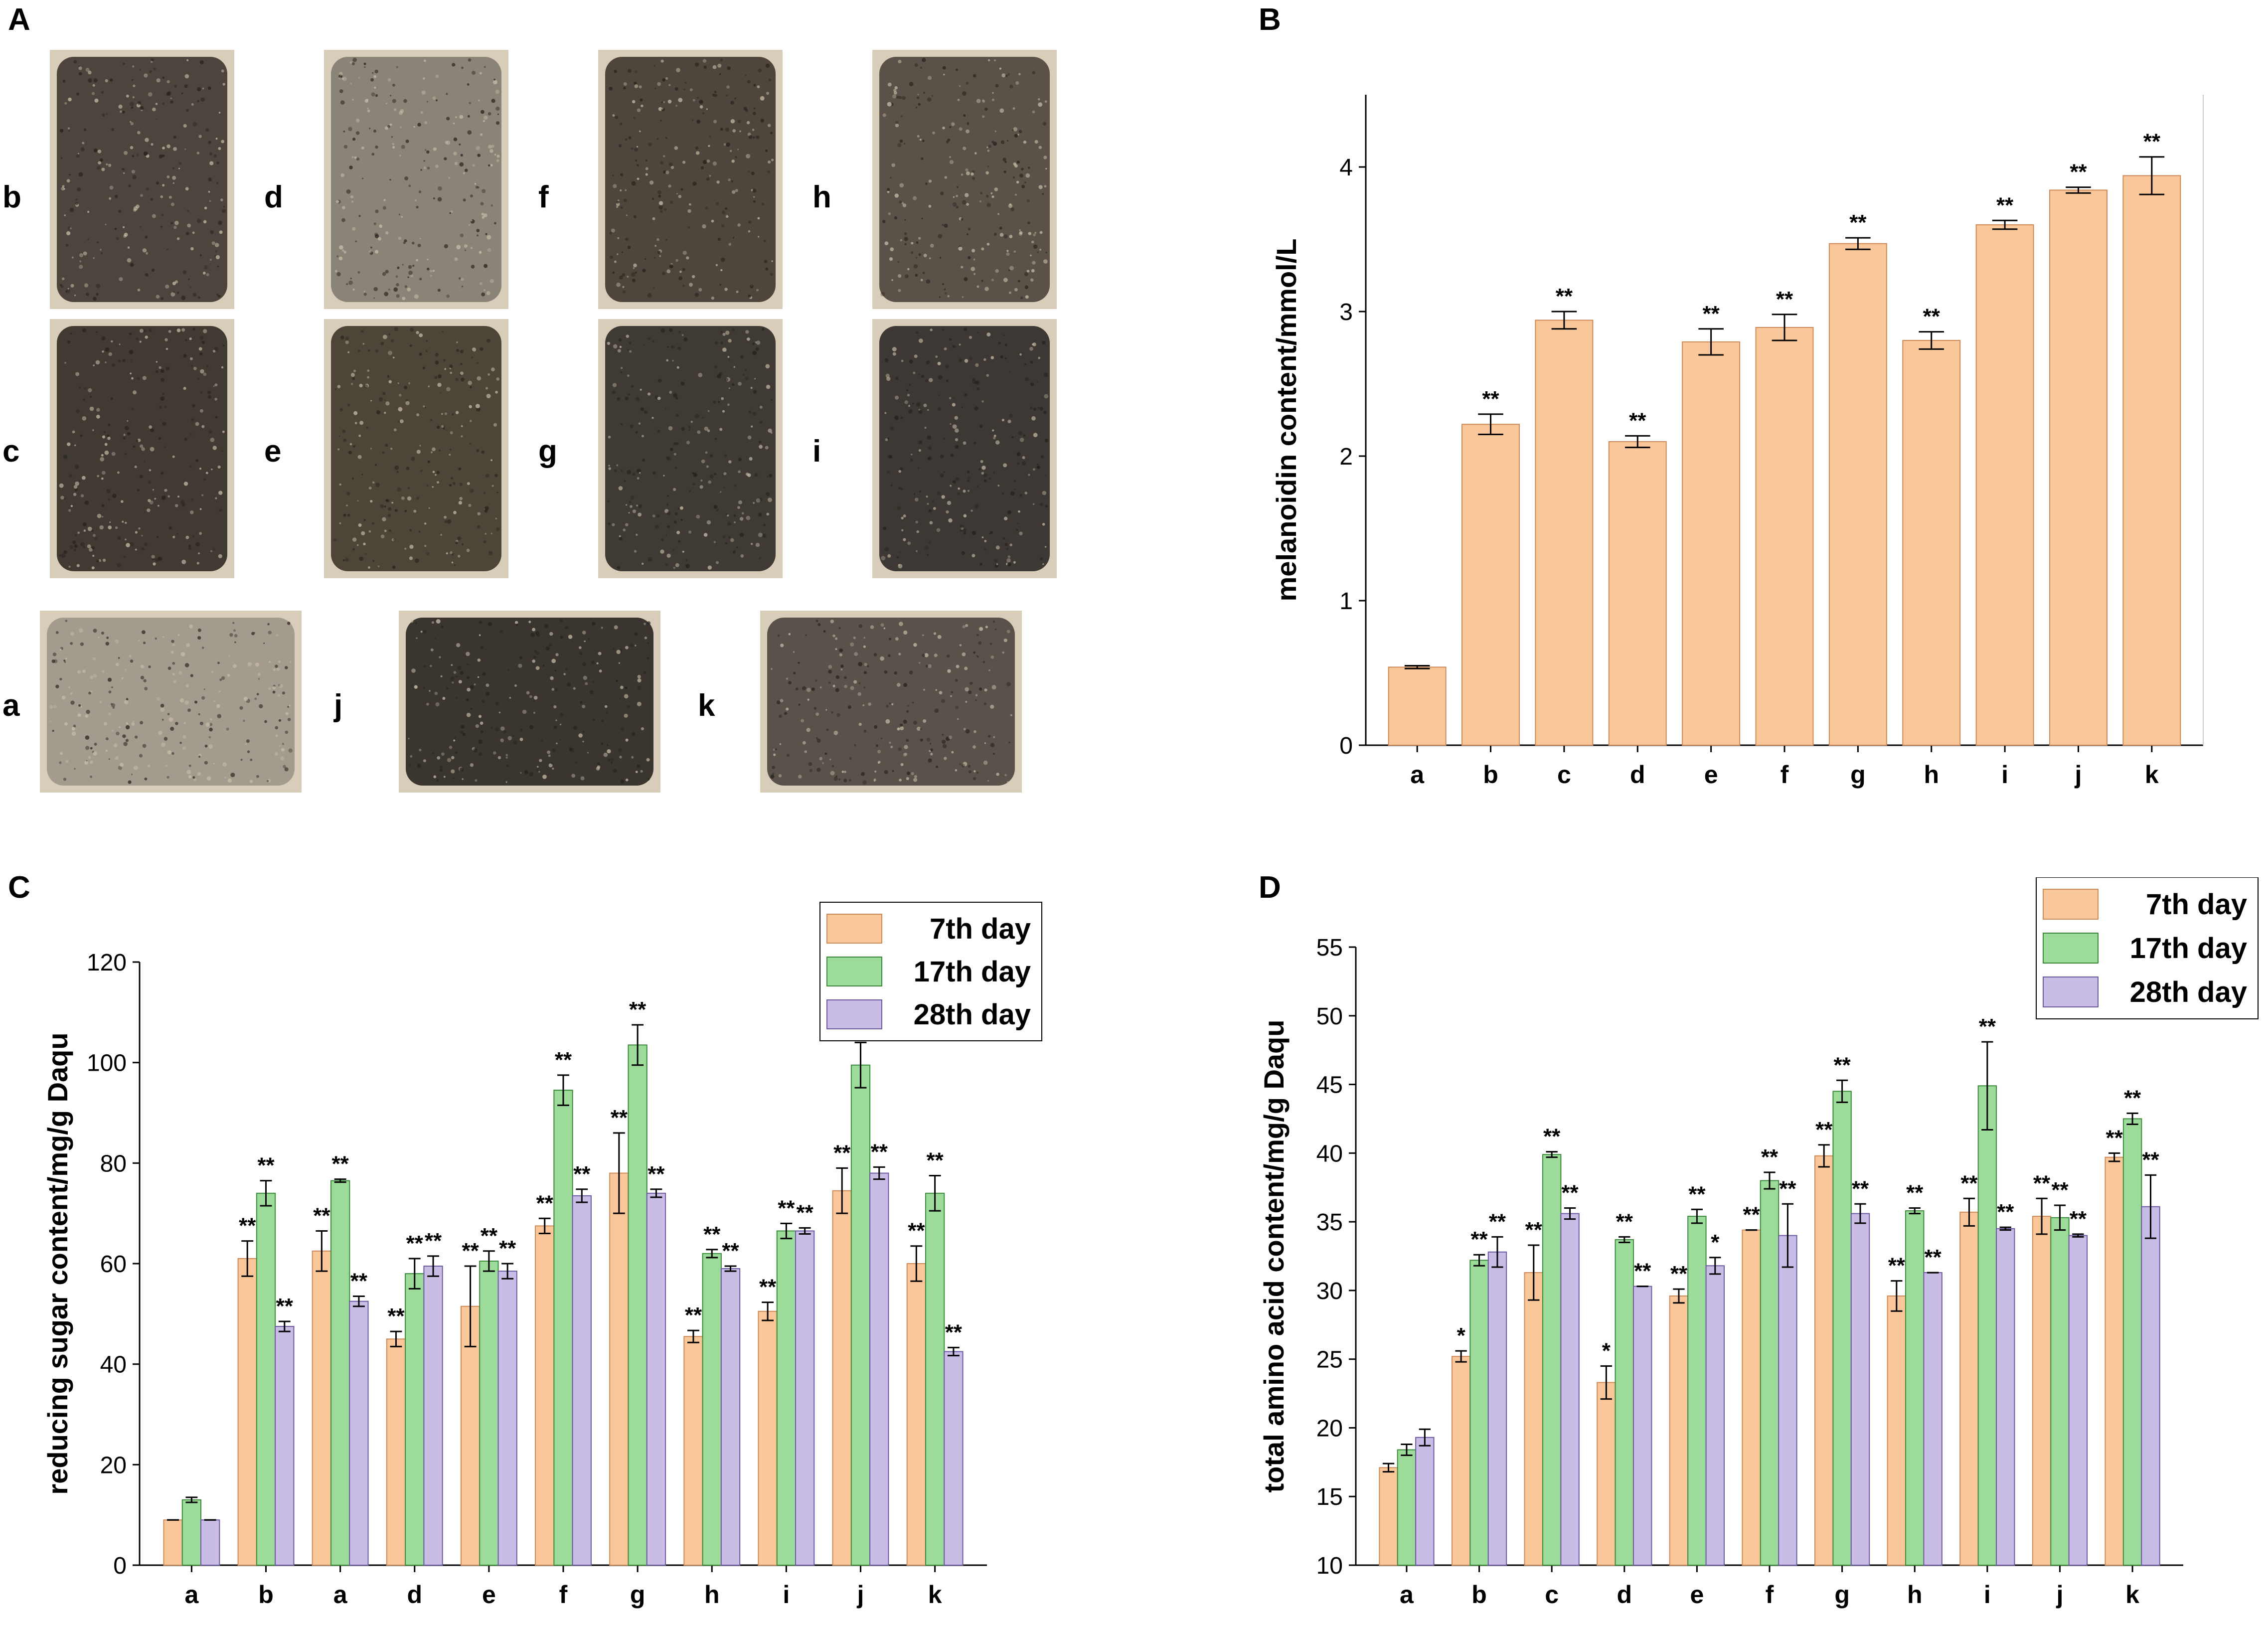 The height and width of the screenshot is (1625, 2268). I want to click on x-tick-label: b, so click(1479, 1595).